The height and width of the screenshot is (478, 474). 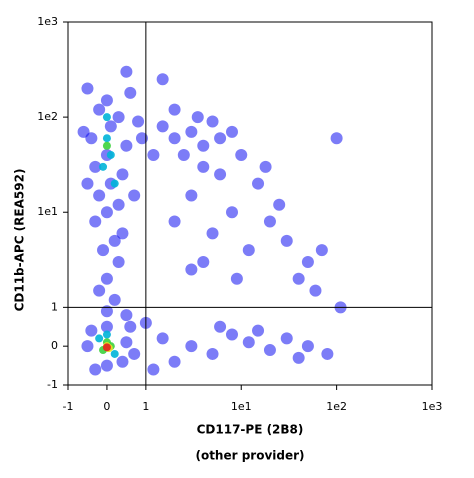 I want to click on y-tick-label: 1e2, so click(x=47, y=116).